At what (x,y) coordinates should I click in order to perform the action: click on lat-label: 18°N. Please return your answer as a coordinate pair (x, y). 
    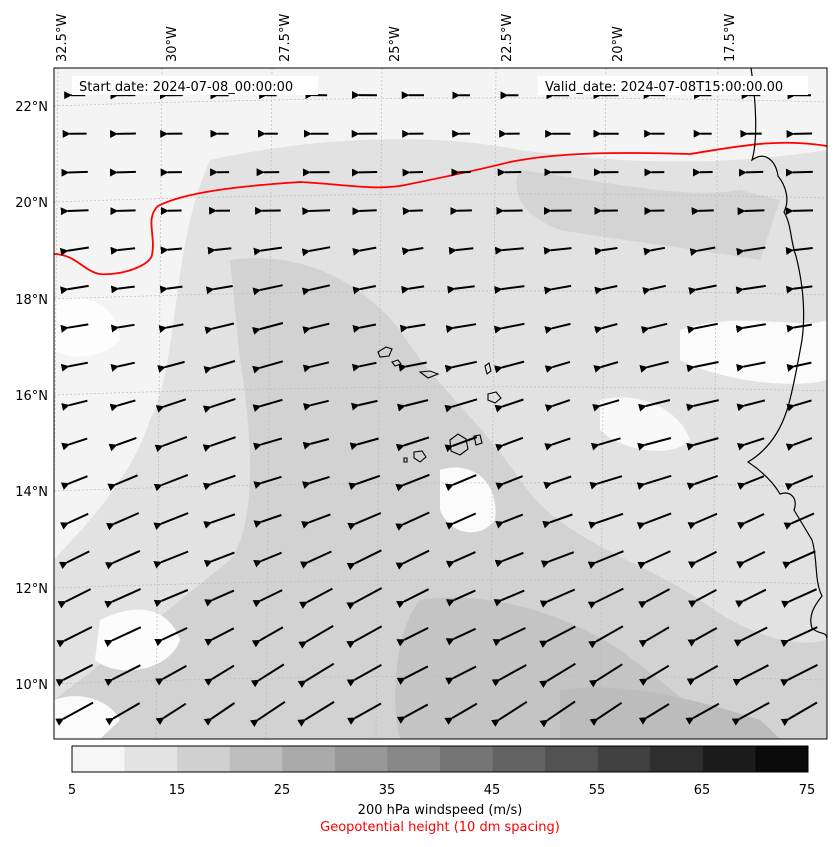
    Looking at the image, I should click on (31, 300).